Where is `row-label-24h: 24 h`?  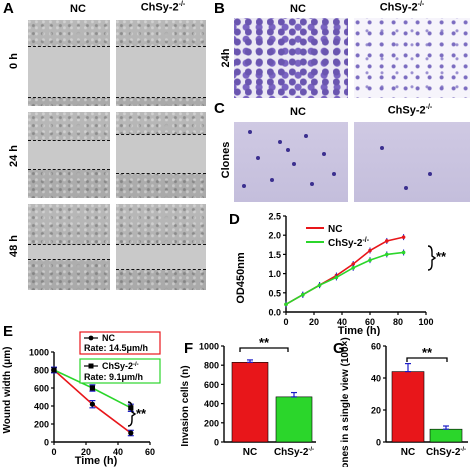 row-label-24h: 24 h is located at coordinates (14, 156).